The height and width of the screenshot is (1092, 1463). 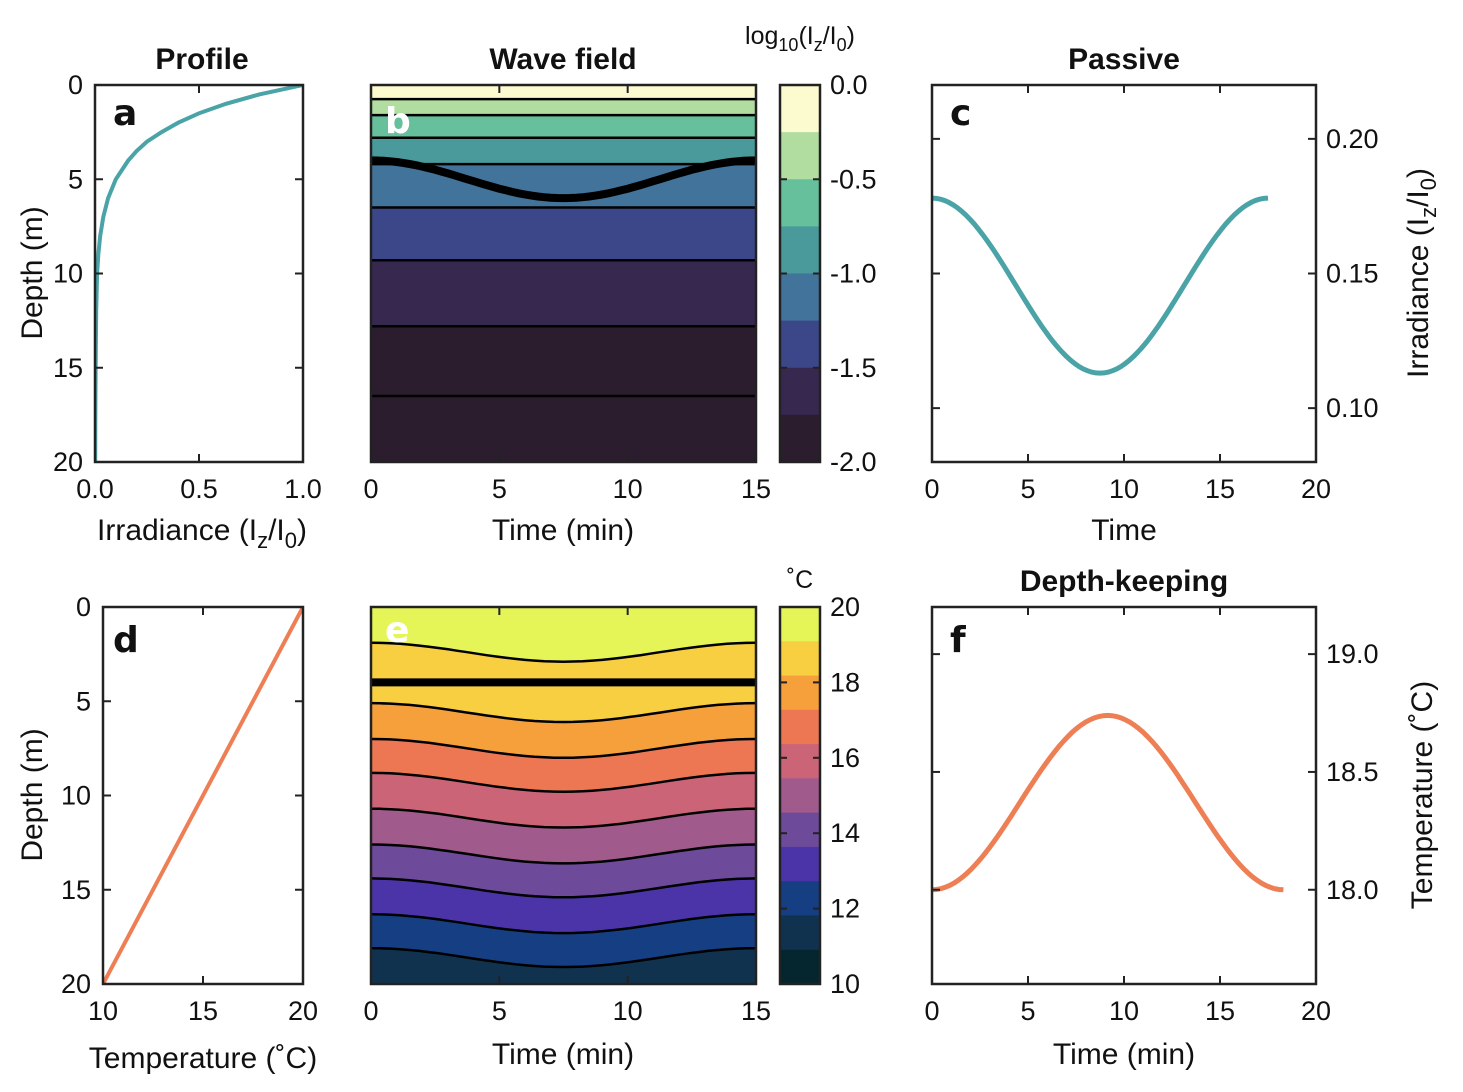 I want to click on colorbar-temperature-frame, so click(x=800, y=795).